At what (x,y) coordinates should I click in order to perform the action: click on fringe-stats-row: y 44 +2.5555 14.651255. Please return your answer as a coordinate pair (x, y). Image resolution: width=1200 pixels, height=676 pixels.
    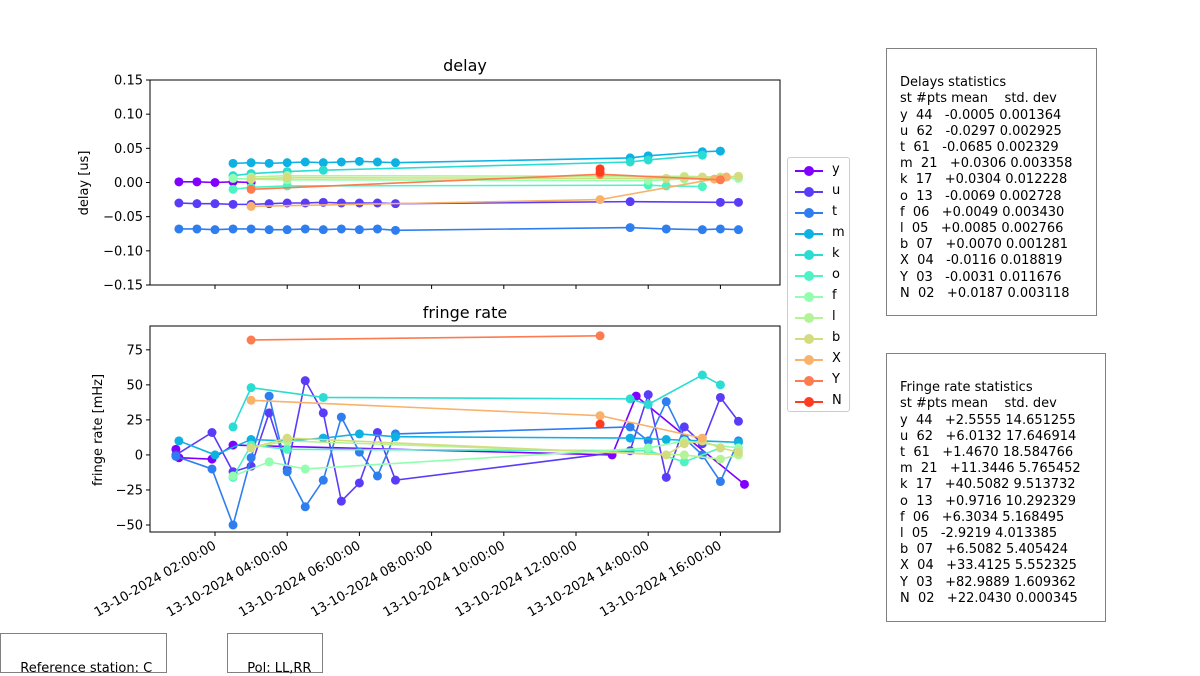
    Looking at the image, I should click on (988, 420).